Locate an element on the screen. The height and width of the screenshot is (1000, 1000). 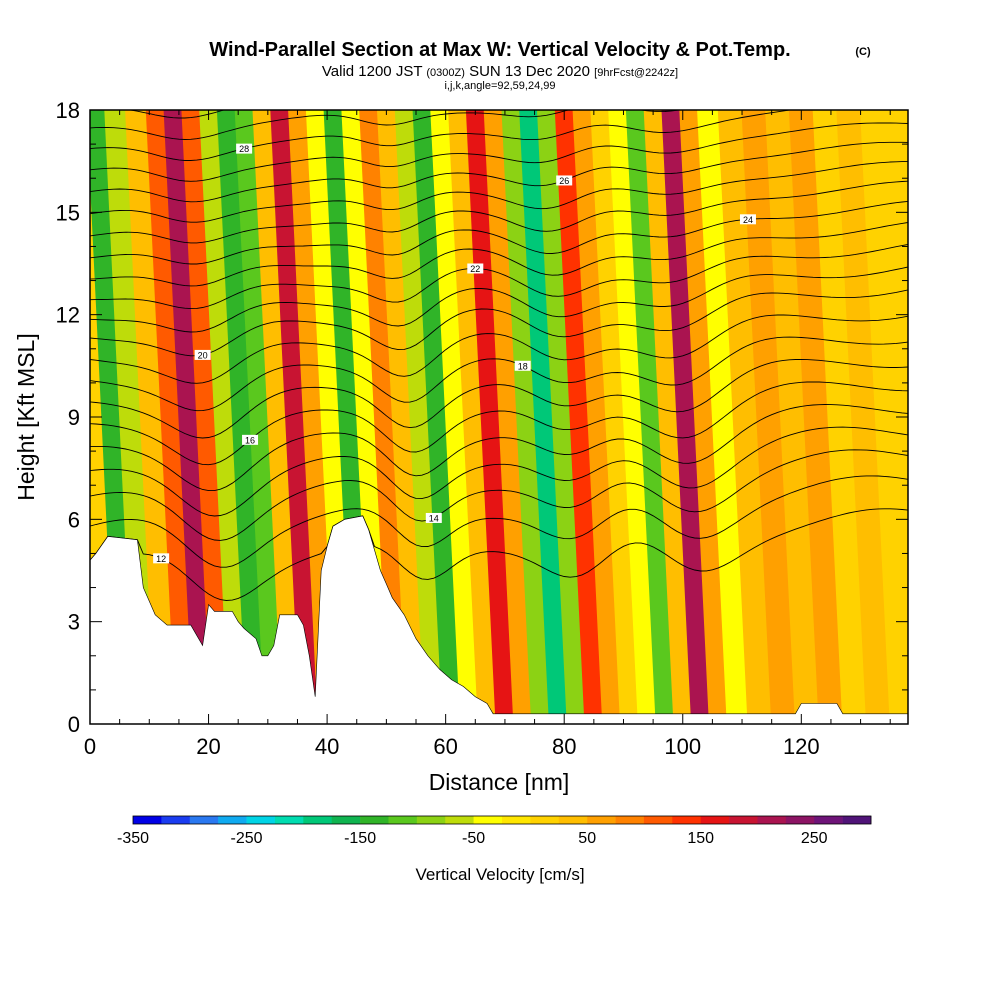
valid-date: SUN 13 Dec 2020 is located at coordinates (529, 71).